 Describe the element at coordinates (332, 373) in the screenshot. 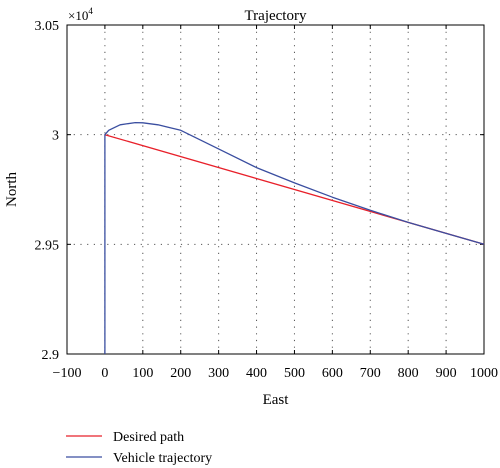

I see `x-tick-label: 600` at that location.